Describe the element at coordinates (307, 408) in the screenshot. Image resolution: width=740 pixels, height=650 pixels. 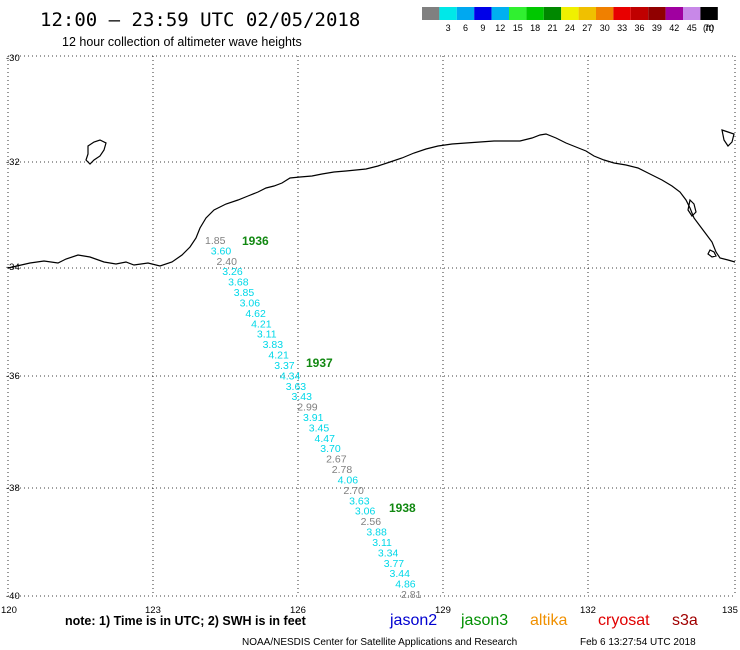
I see `wave-height-value: 2.99` at that location.